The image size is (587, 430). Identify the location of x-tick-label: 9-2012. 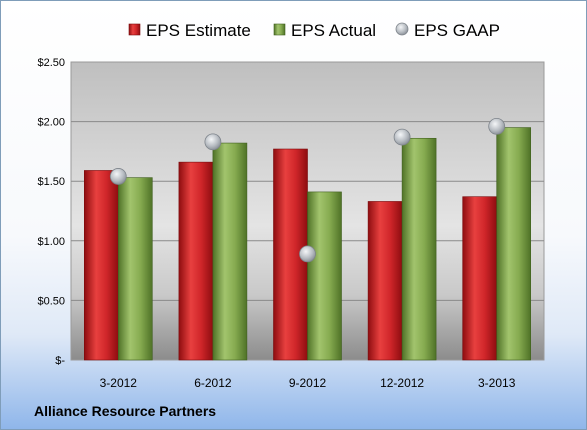
(308, 383).